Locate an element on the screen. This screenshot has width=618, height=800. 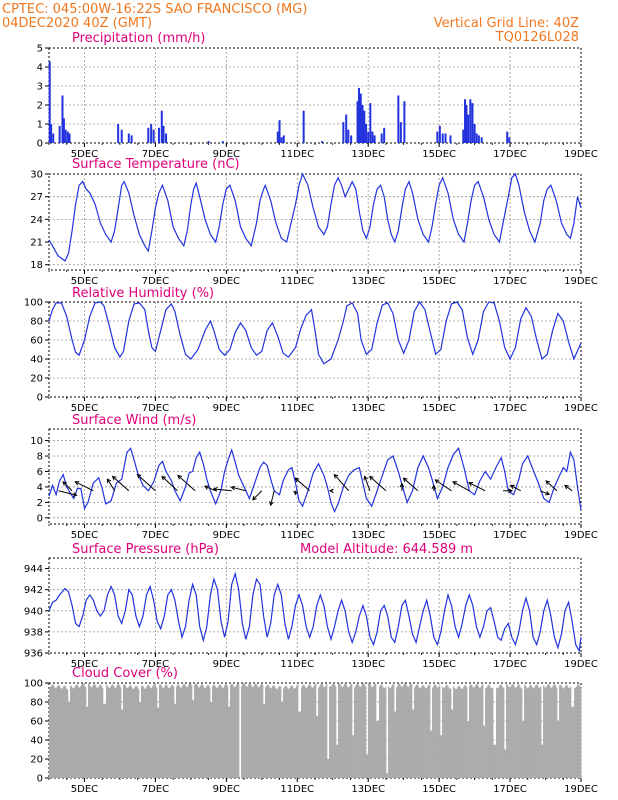
x-tick-label: 19DEC is located at coordinates (581, 664).